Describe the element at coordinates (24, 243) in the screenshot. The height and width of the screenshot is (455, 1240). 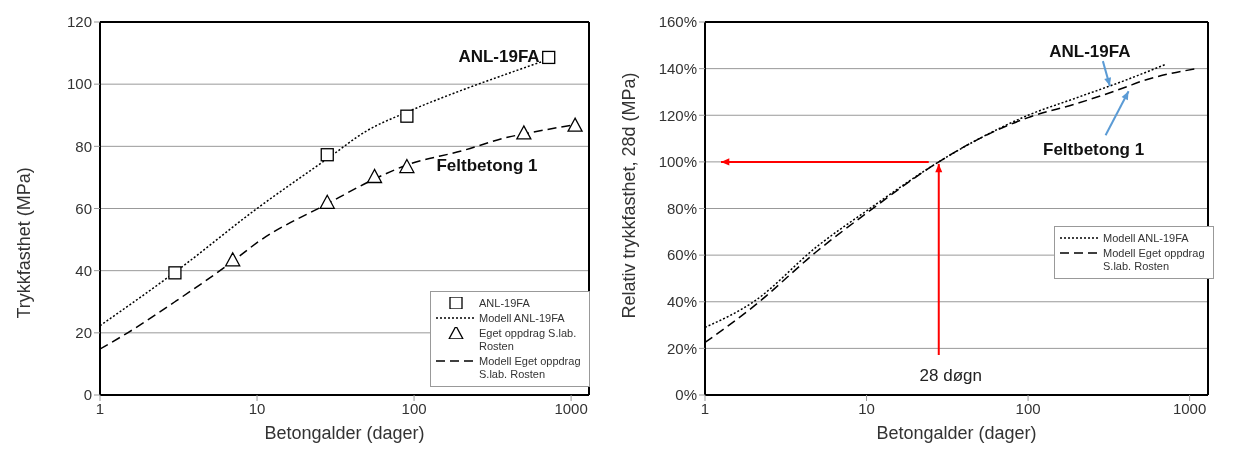
I see `y-axis-title: Trykkfasthet (MPa)` at that location.